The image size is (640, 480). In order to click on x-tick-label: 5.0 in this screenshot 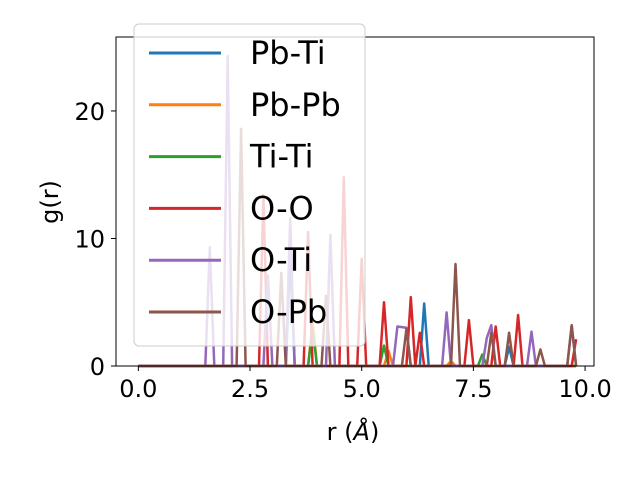, I will do `click(362, 389)`.